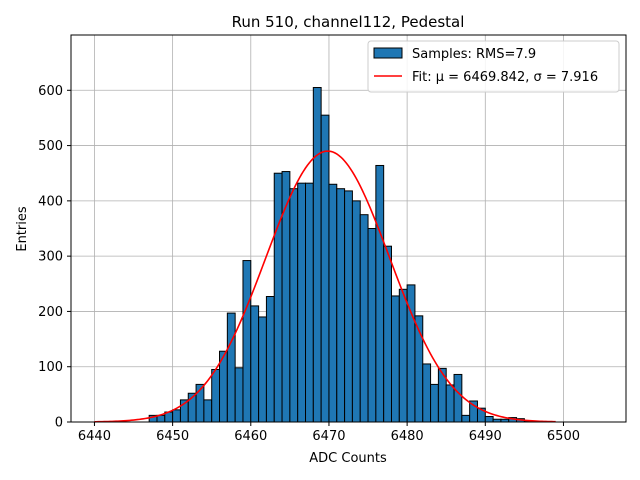  I want to click on y-tick-label: 600, so click(50, 91).